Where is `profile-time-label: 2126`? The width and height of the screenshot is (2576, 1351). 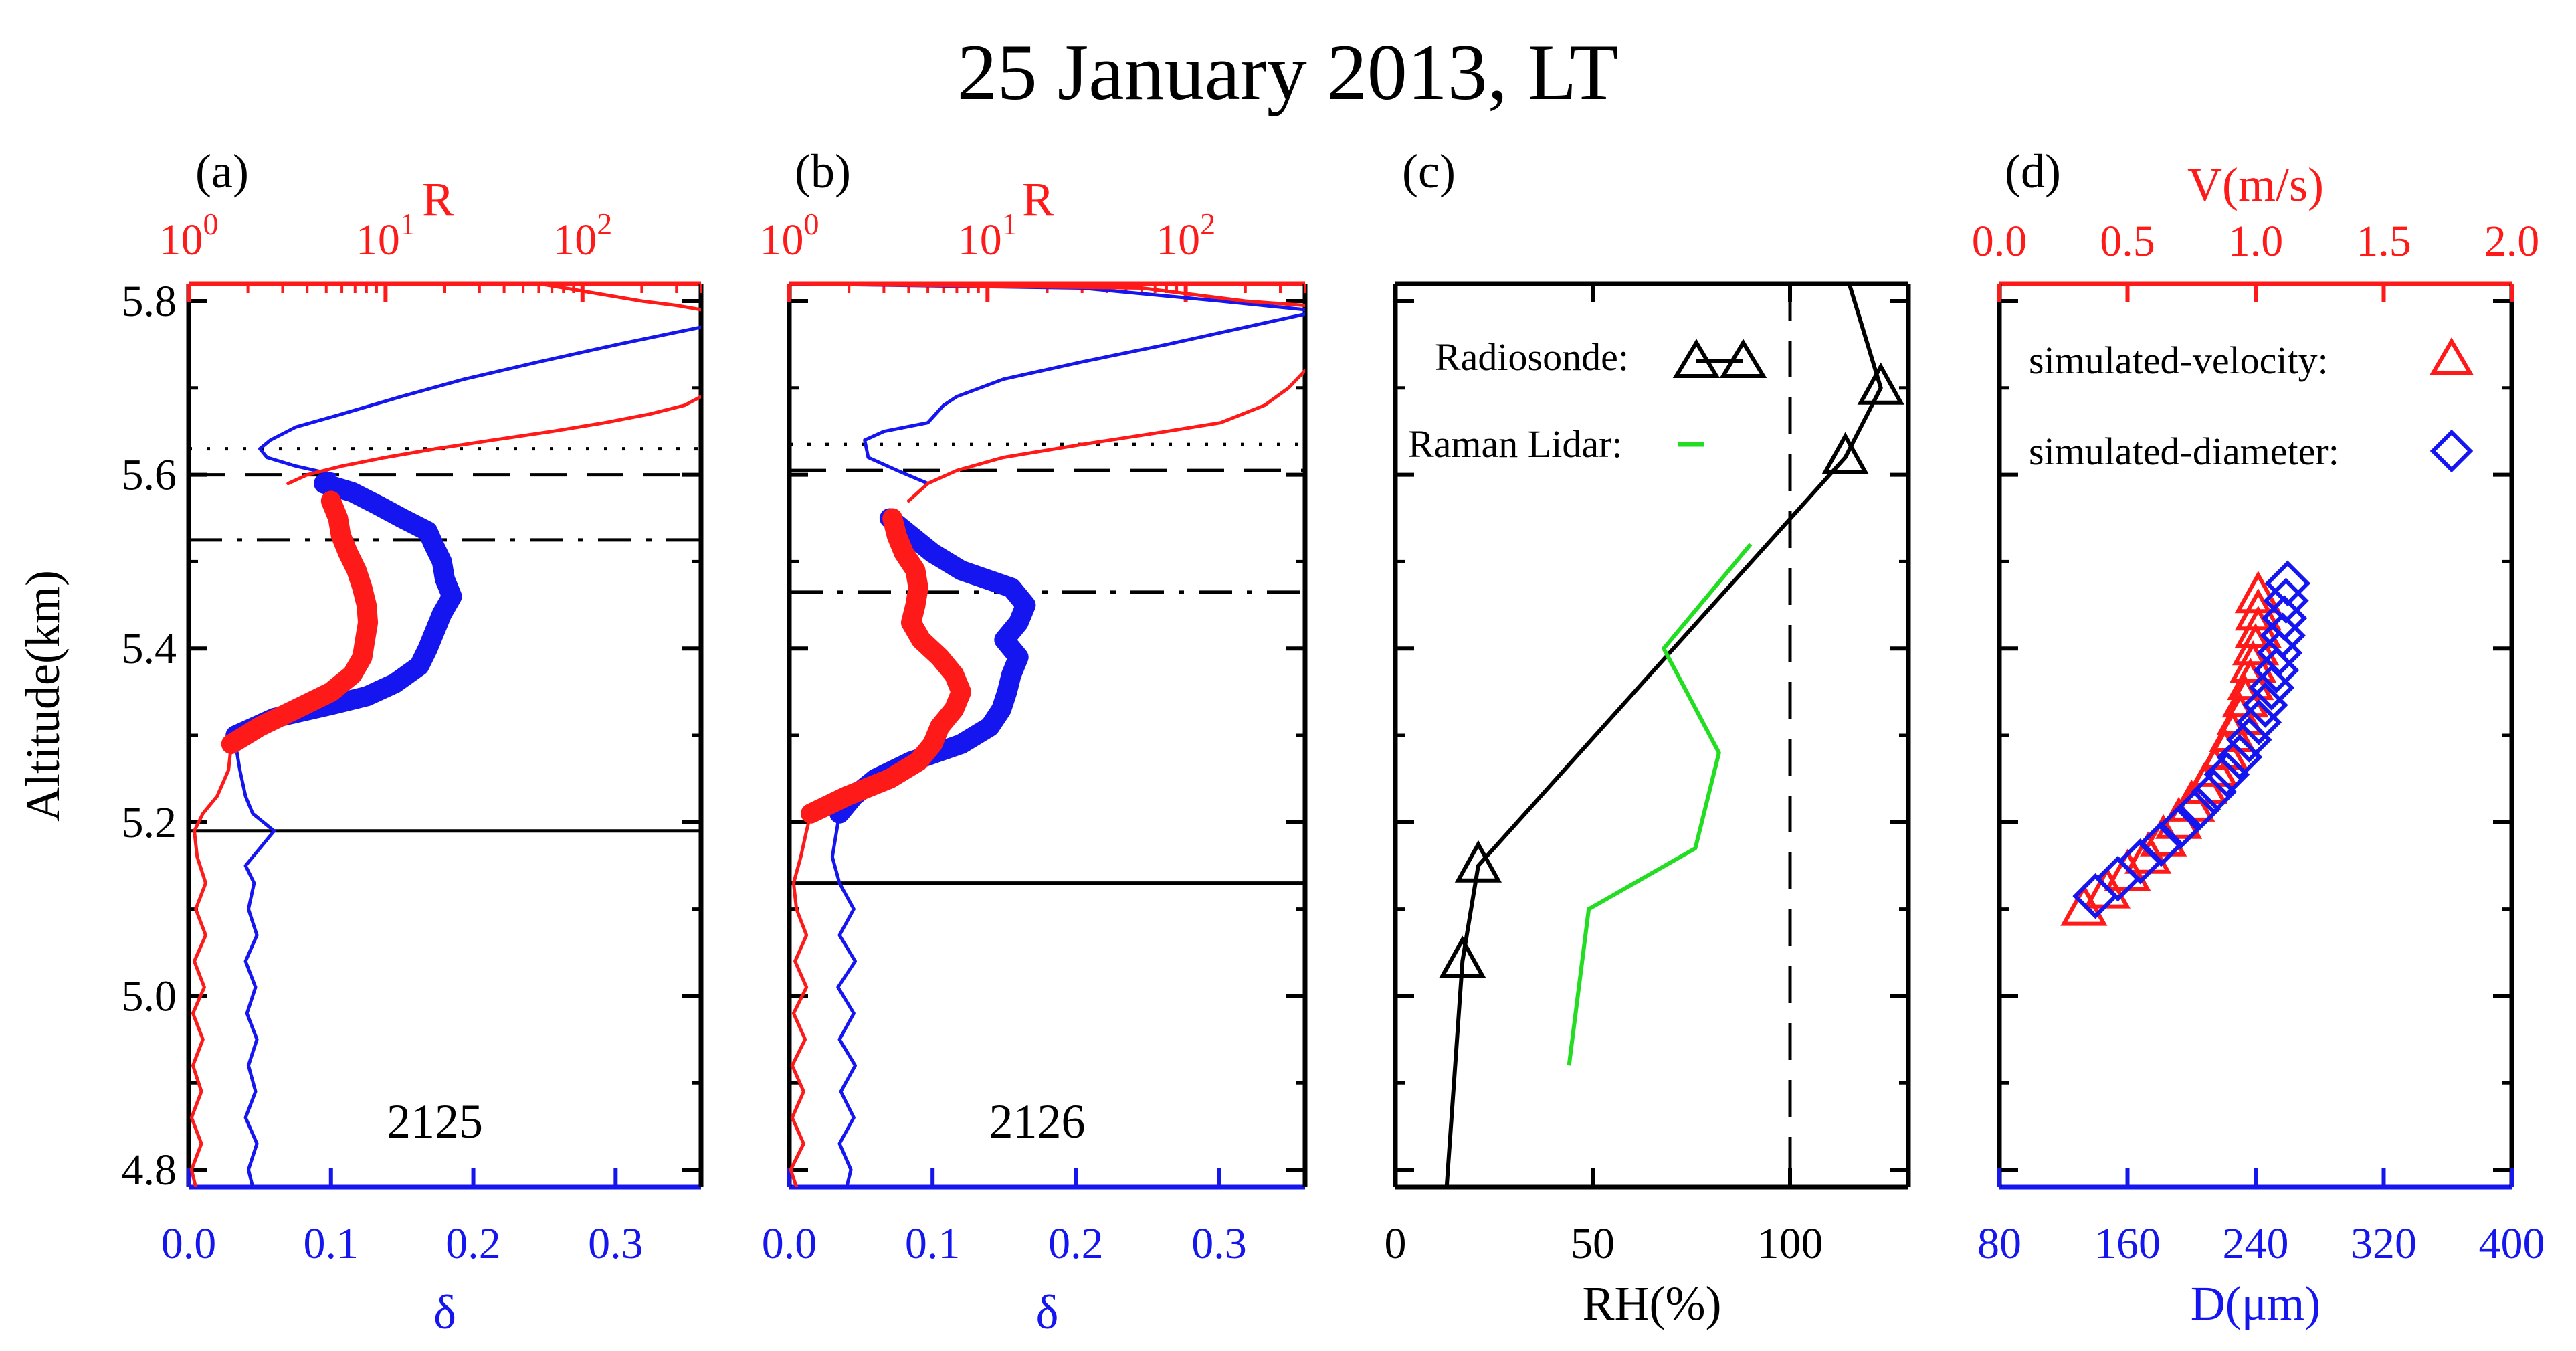 profile-time-label: 2126 is located at coordinates (1037, 1121).